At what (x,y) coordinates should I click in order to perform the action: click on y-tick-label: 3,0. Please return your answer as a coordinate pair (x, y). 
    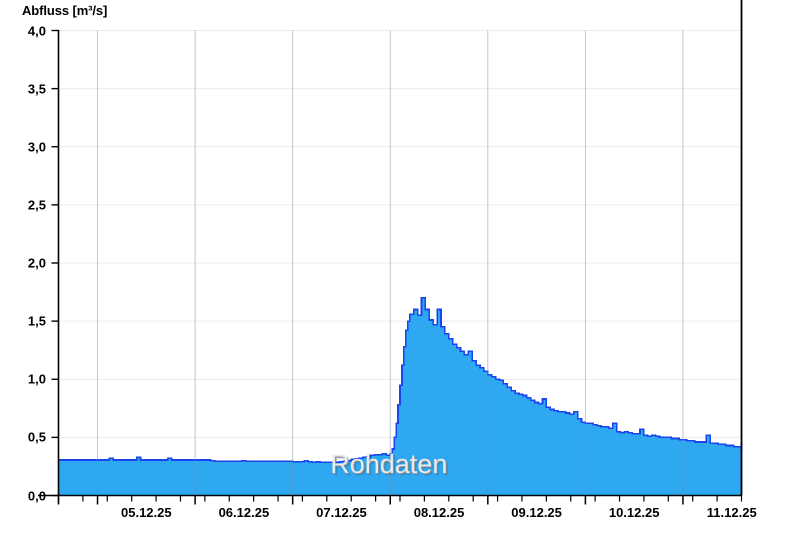
    Looking at the image, I should click on (36, 147).